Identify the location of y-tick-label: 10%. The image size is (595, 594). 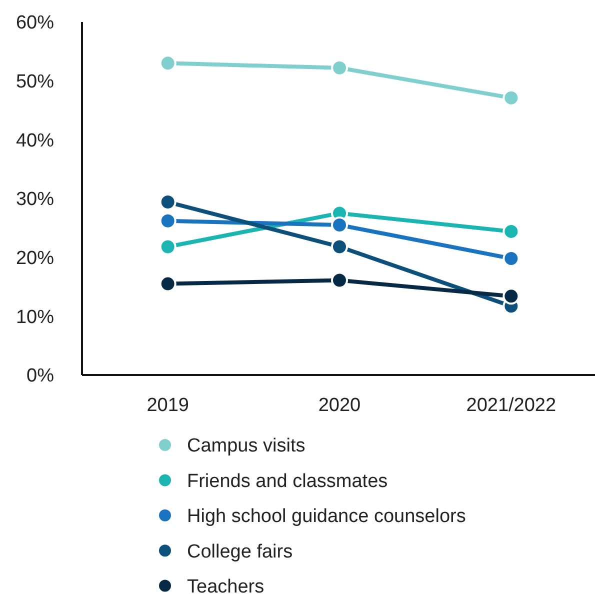
(35, 317).